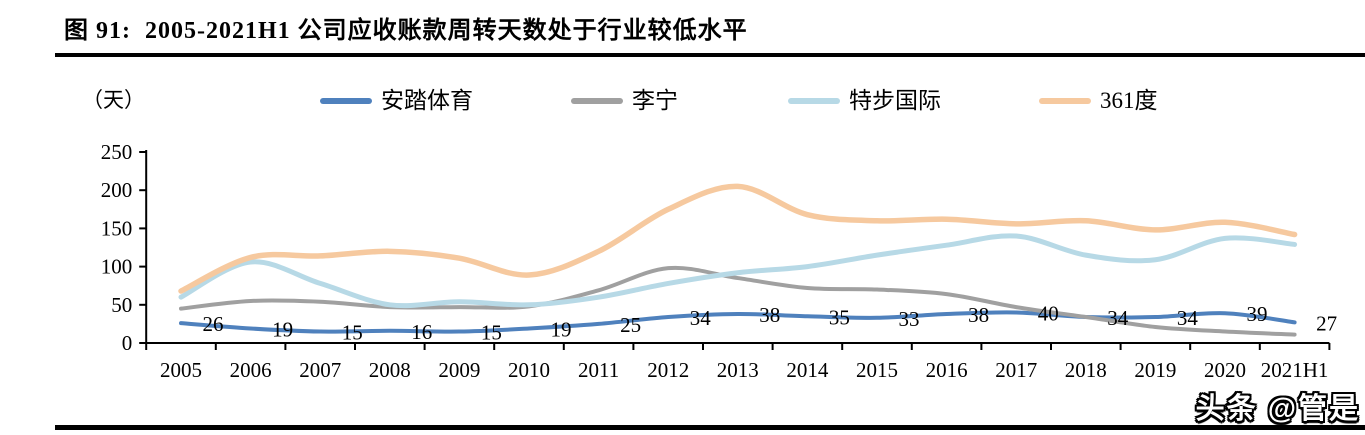  What do you see at coordinates (127, 343) in the screenshot?
I see `y-tick-label: 0` at bounding box center [127, 343].